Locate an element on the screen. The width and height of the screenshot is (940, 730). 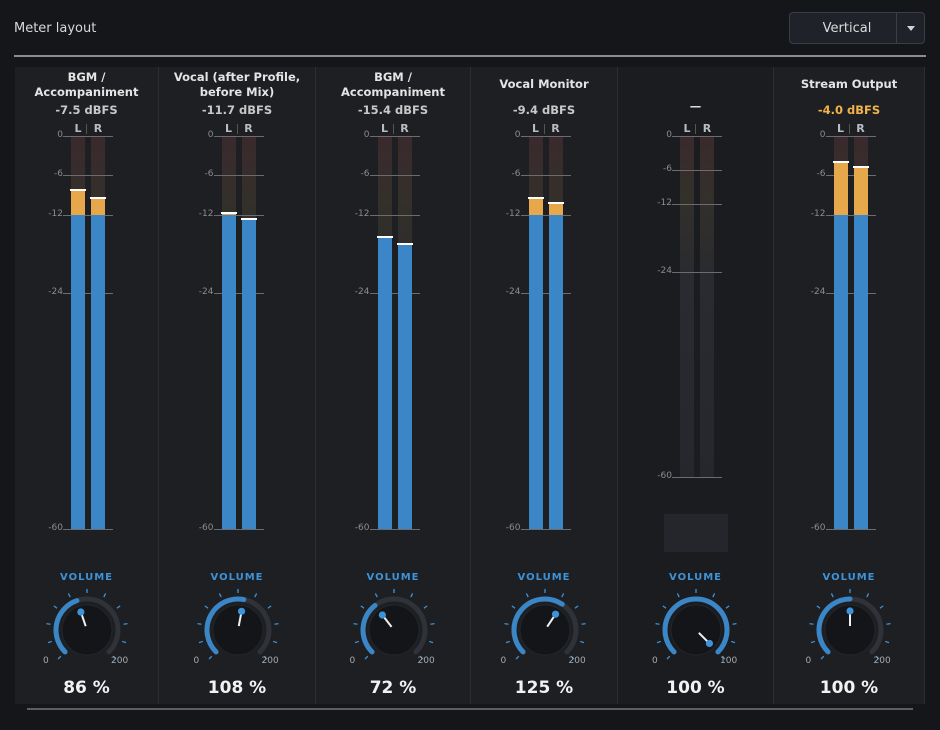
strip-label-line: Accompaniment is located at coordinates (86, 92).